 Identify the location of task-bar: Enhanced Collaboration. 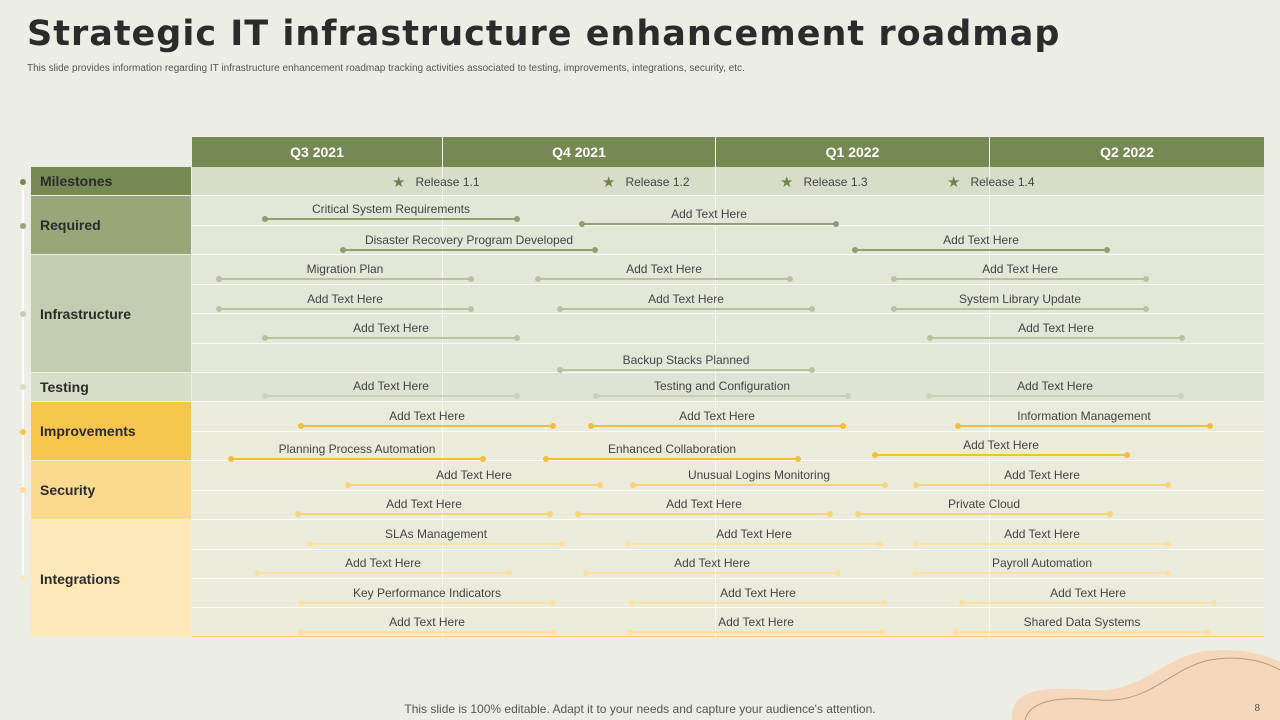
(672, 452).